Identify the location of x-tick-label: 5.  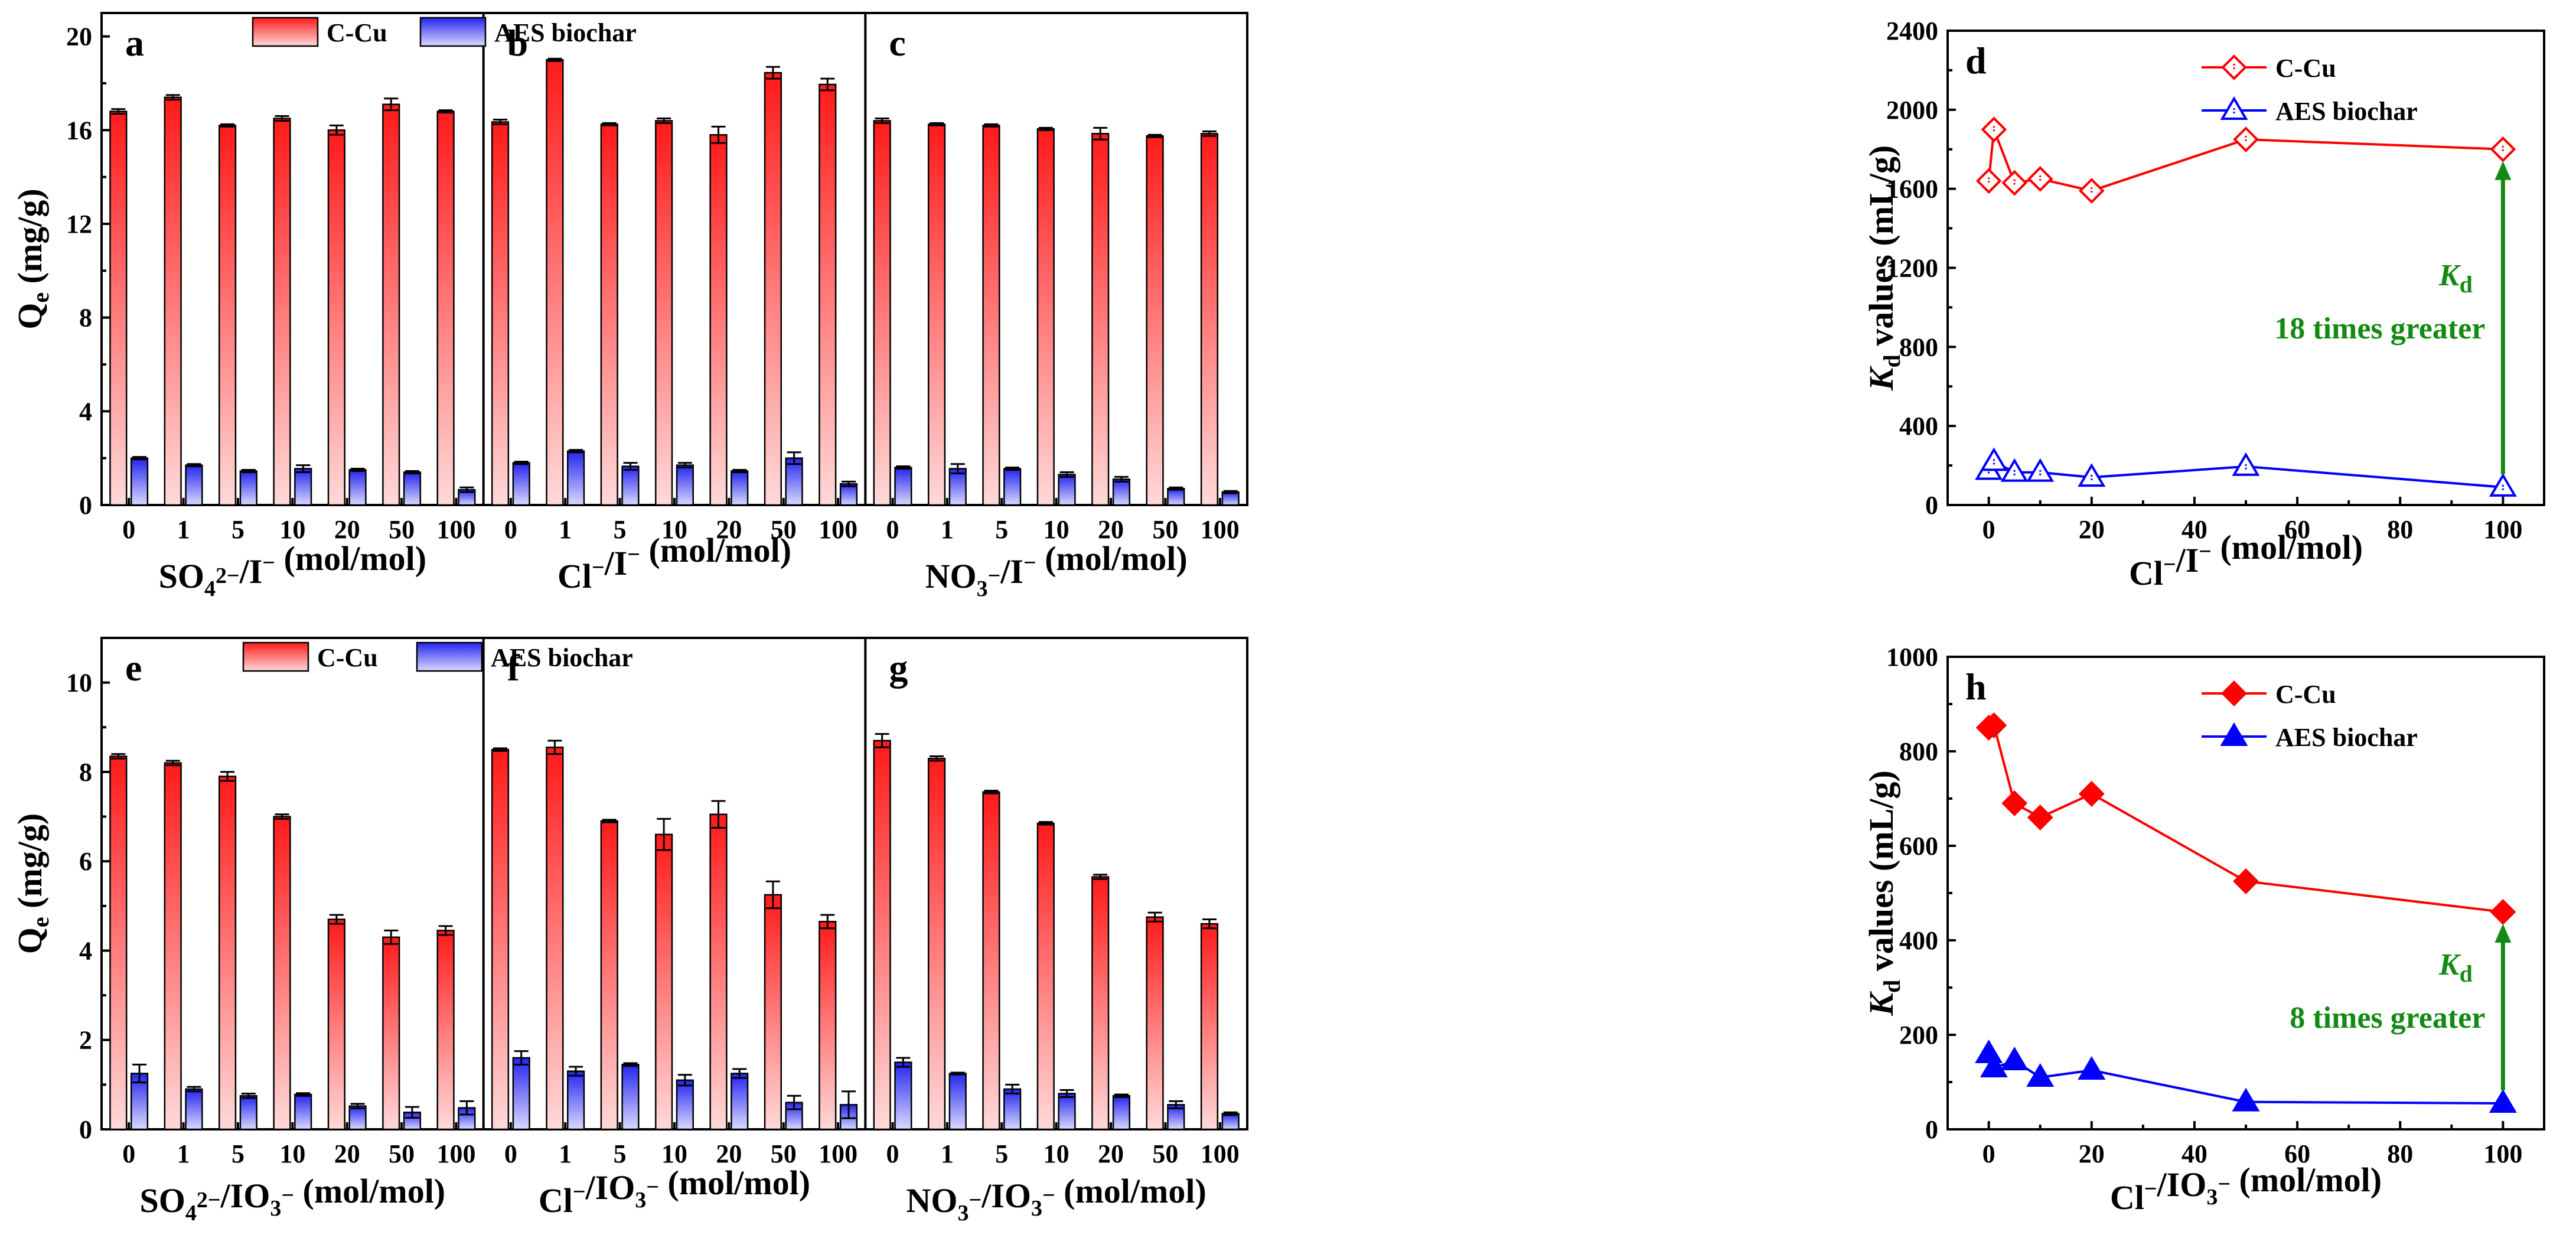
(1002, 529).